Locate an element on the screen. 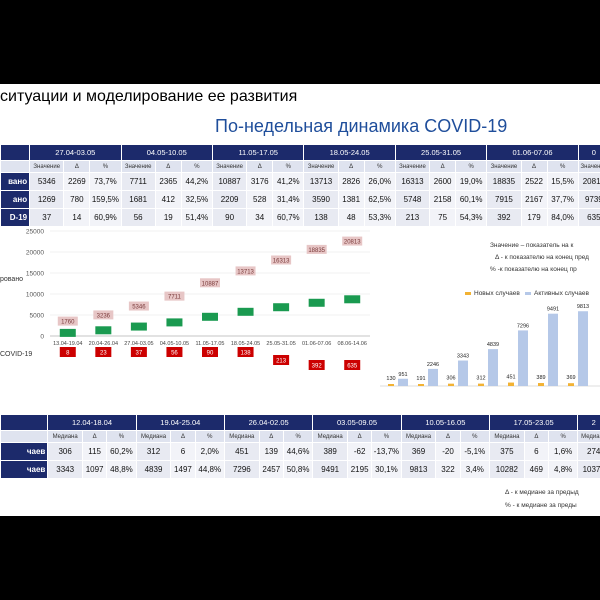 This screenshot has height=600, width=600. pink-data-label: 3236 is located at coordinates (104, 316).